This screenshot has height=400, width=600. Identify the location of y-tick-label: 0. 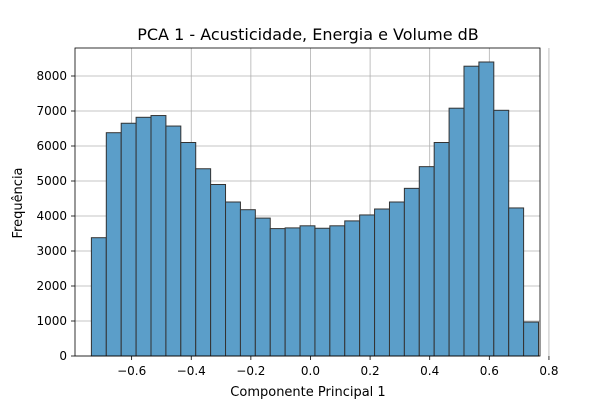
(63, 356).